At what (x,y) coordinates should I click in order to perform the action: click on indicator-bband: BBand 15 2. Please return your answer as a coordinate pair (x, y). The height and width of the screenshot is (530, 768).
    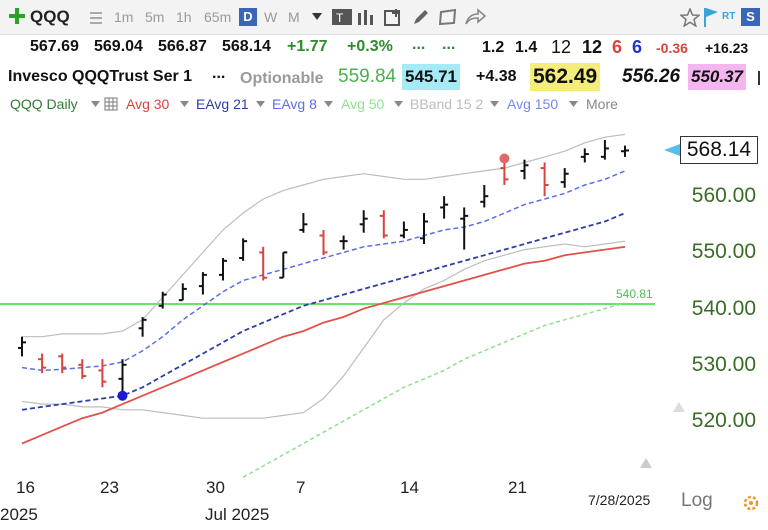
    Looking at the image, I should click on (447, 104).